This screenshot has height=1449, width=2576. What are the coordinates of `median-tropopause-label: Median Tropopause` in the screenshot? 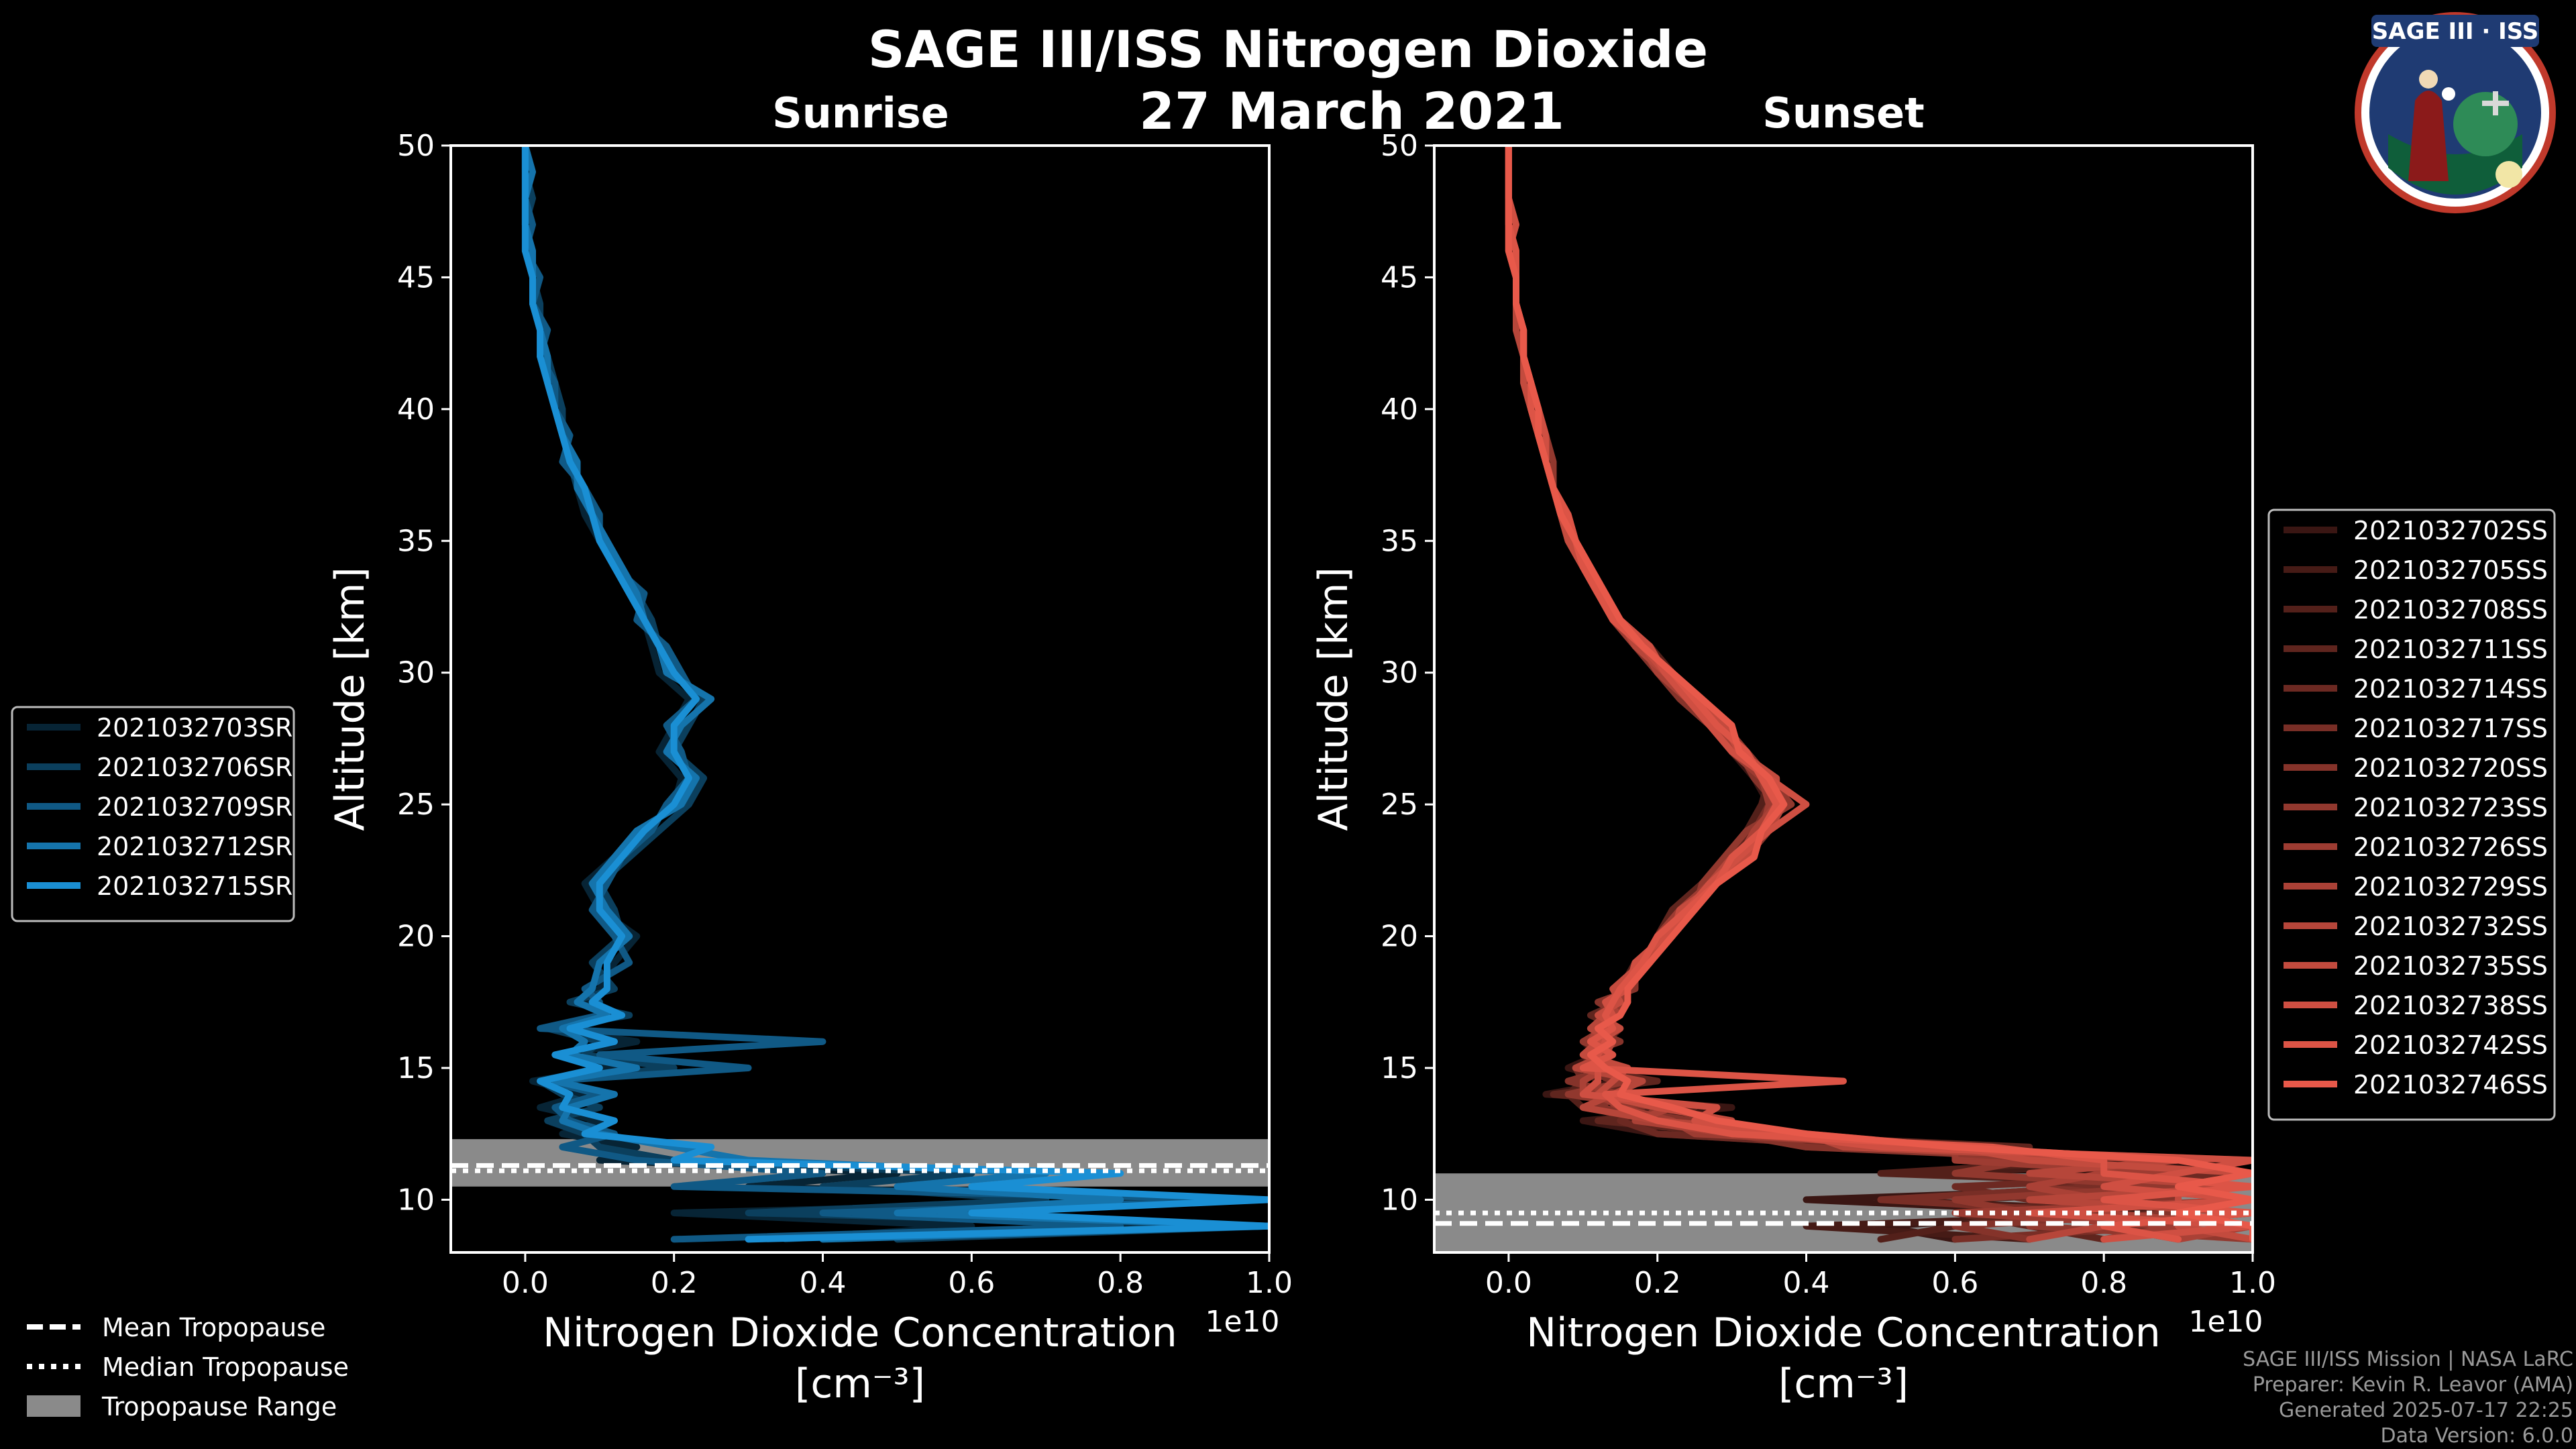 It's located at (225, 1367).